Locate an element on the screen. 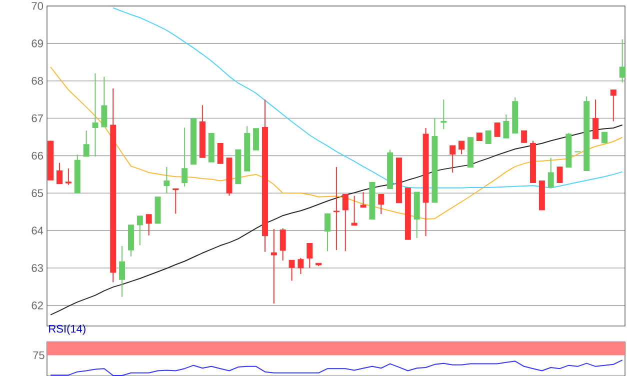 Image resolution: width=627 pixels, height=376 pixels. y-tick-label: 70 is located at coordinates (38, 6).